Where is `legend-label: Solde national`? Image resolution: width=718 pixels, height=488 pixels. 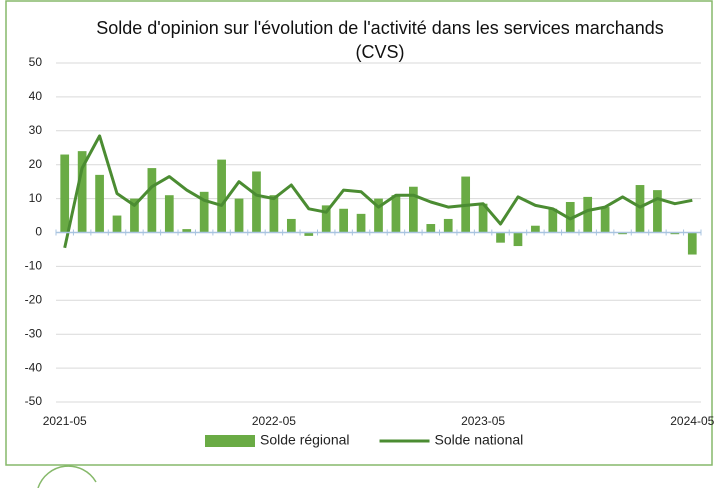
legend-label: Solde national is located at coordinates (479, 440).